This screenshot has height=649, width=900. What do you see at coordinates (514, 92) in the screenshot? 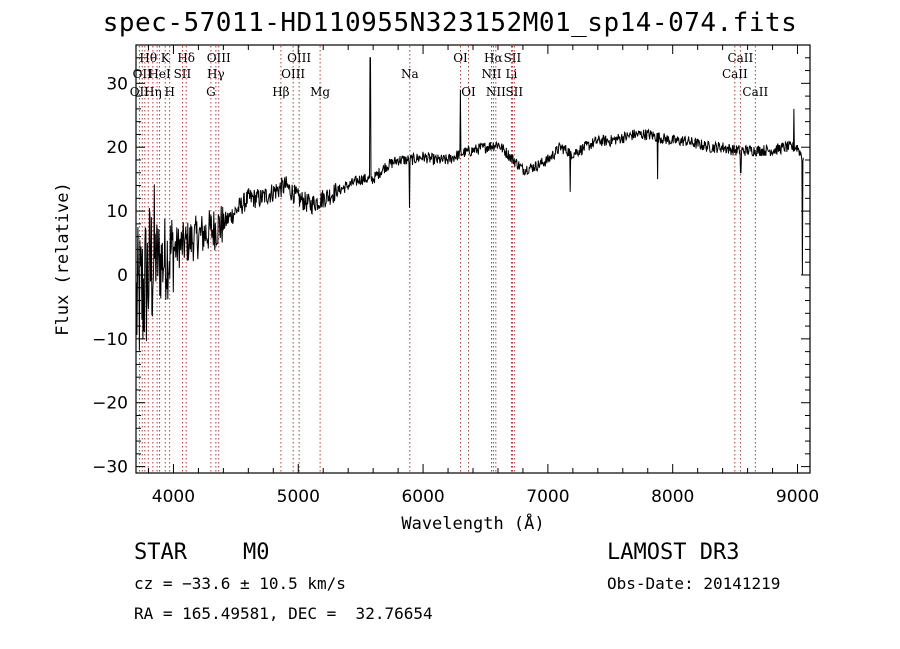
I see `line-label-26: SII` at bounding box center [514, 92].